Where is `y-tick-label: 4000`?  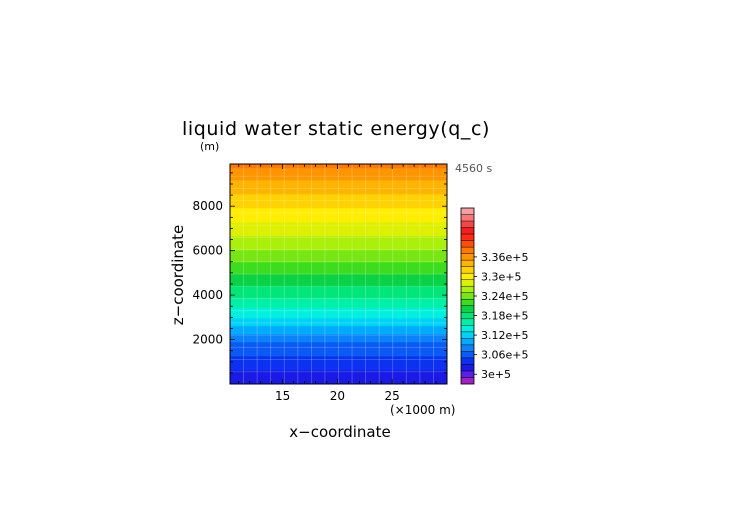 y-tick-label: 4000 is located at coordinates (207, 295).